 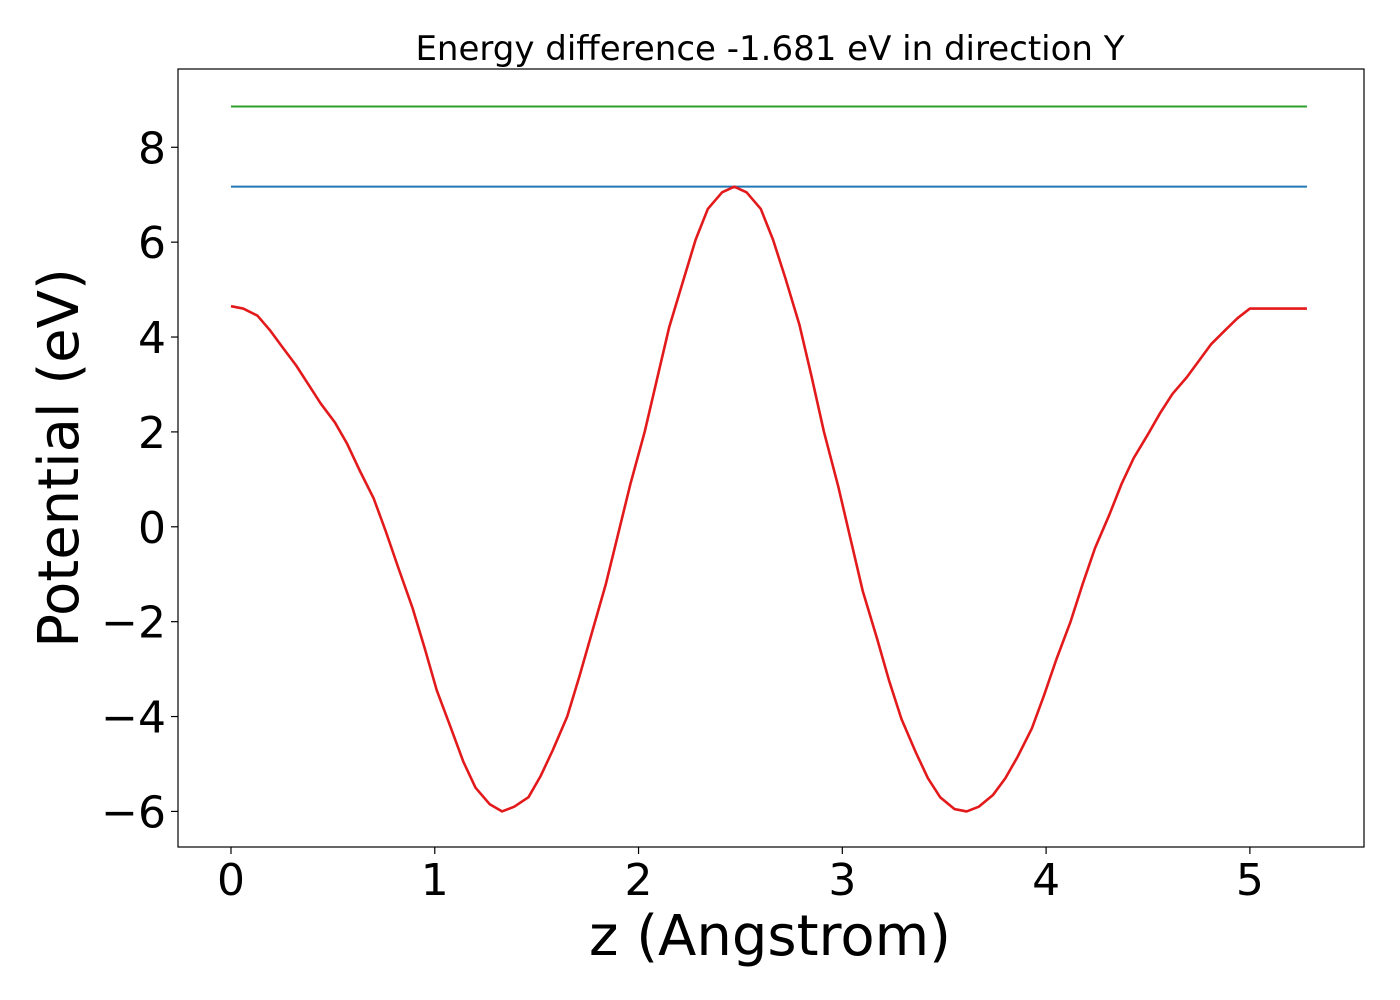 I want to click on y-tick-label: 2, so click(x=152, y=433).